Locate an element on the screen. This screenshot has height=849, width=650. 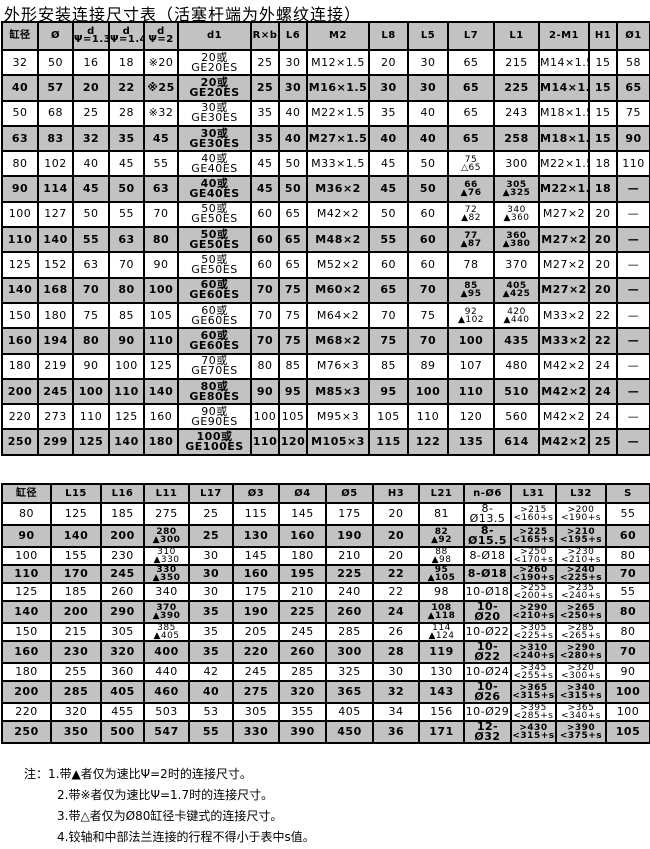
table-cell: 145 is located at coordinates (302, 514).